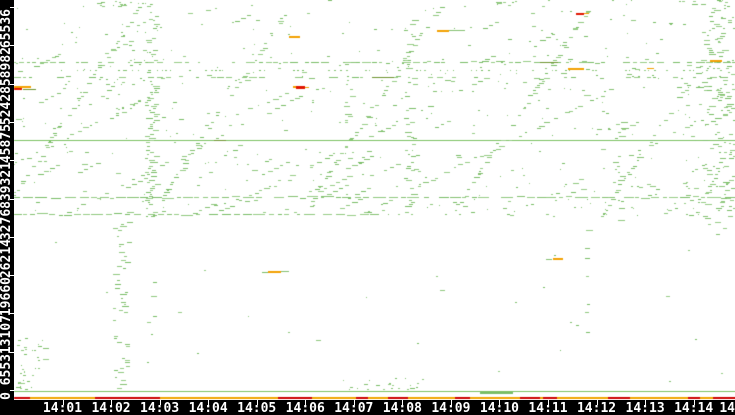  What do you see at coordinates (160, 408) in the screenshot?
I see `x-tick-label: 14:03` at bounding box center [160, 408].